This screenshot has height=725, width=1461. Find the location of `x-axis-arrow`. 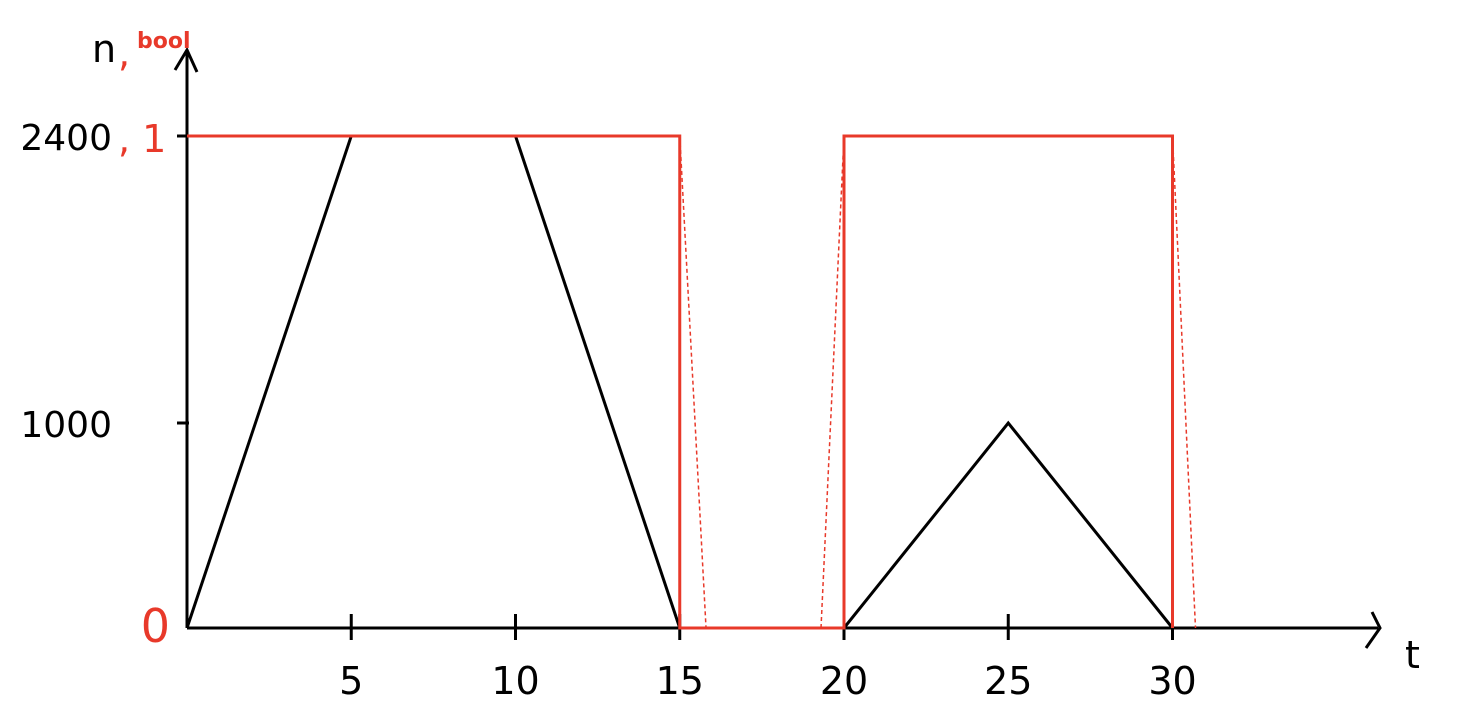

x-axis-arrow is located at coordinates (1373, 630).